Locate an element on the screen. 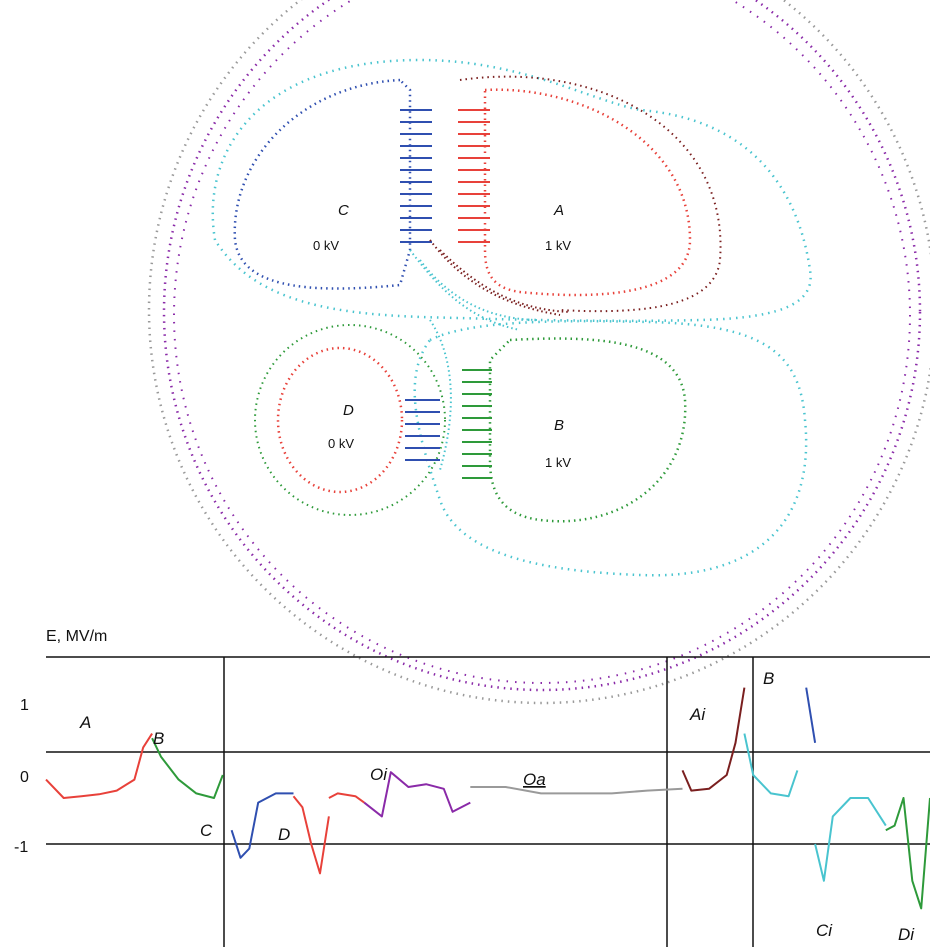  tick-label-minus-1: -1 is located at coordinates (21, 847).